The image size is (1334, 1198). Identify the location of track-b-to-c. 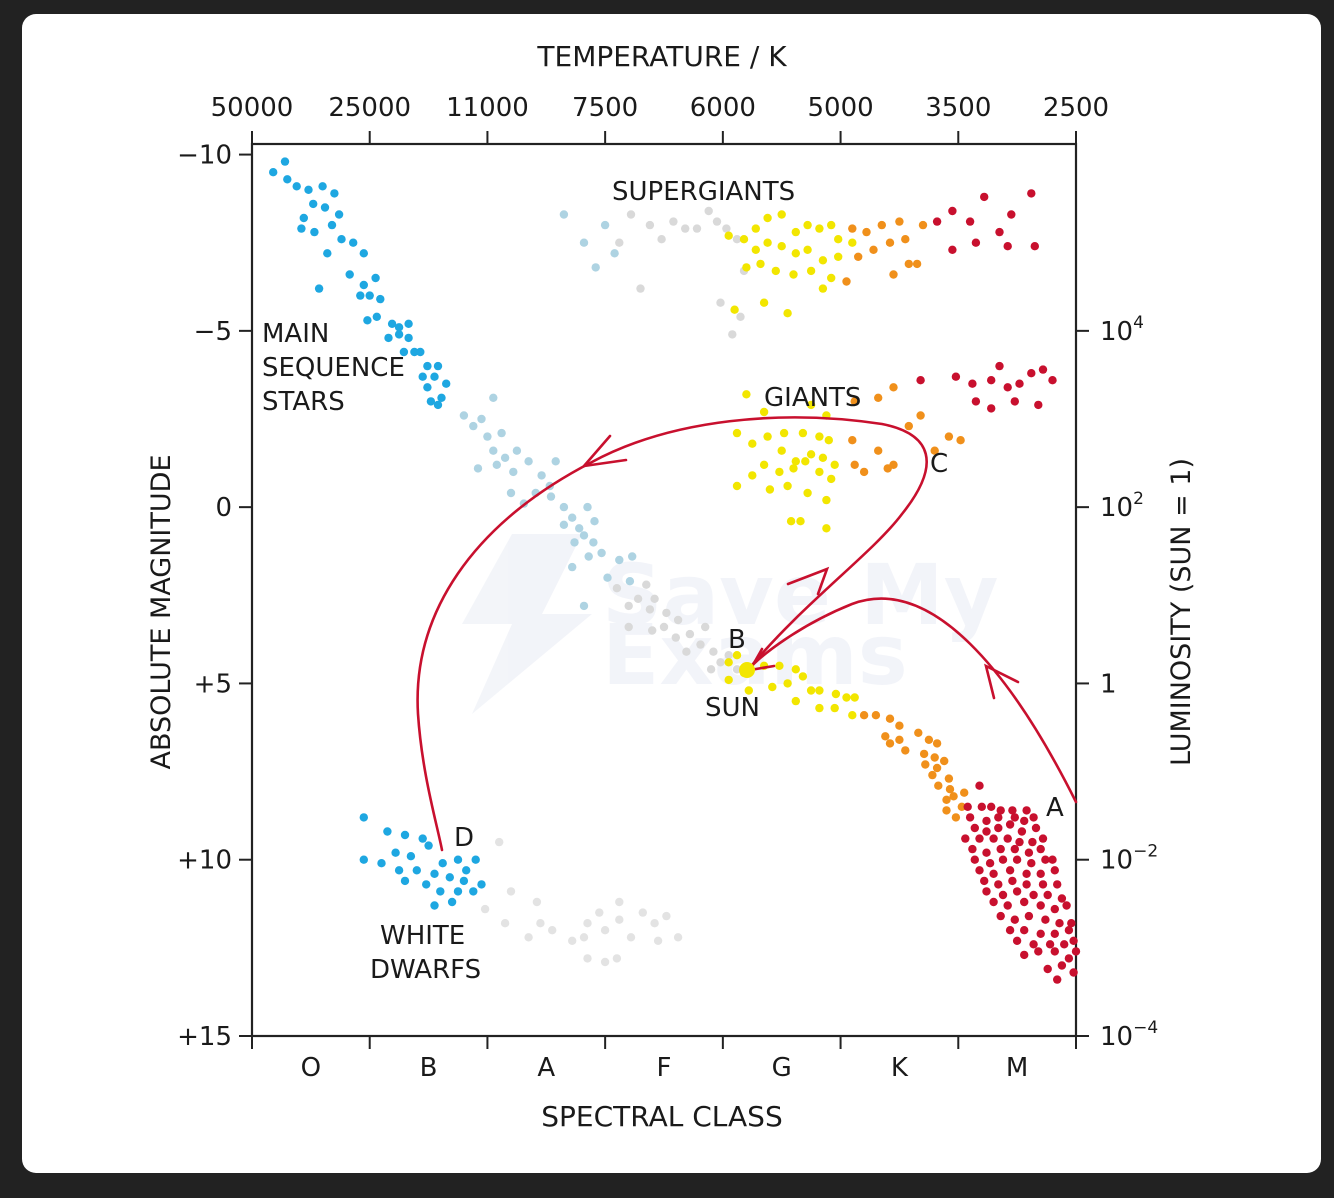
(672, 634).